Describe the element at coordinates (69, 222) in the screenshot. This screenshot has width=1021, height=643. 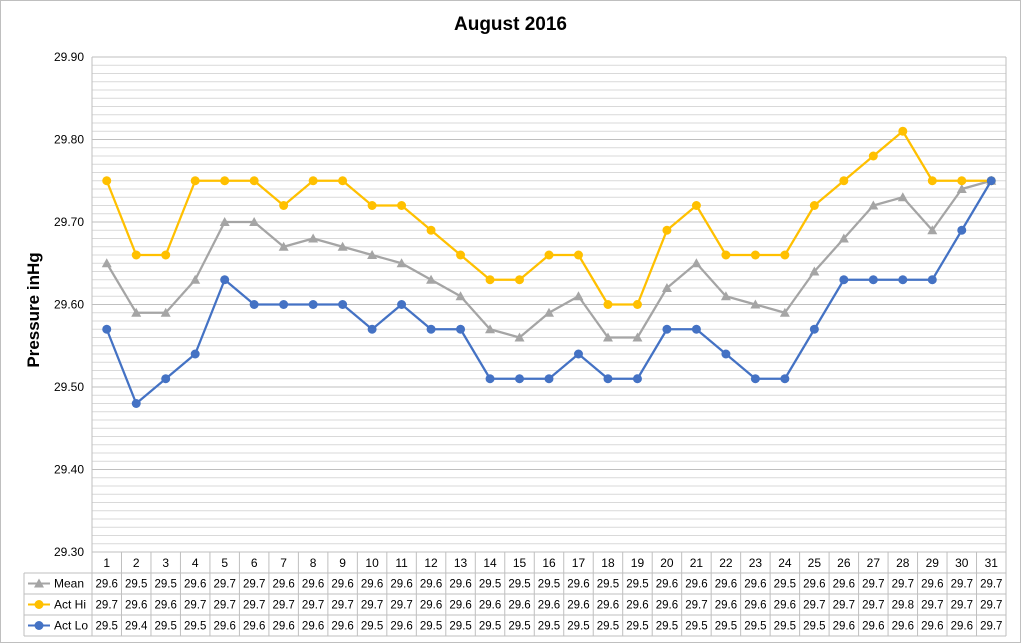
I see `y-tick-label: 29.70` at that location.